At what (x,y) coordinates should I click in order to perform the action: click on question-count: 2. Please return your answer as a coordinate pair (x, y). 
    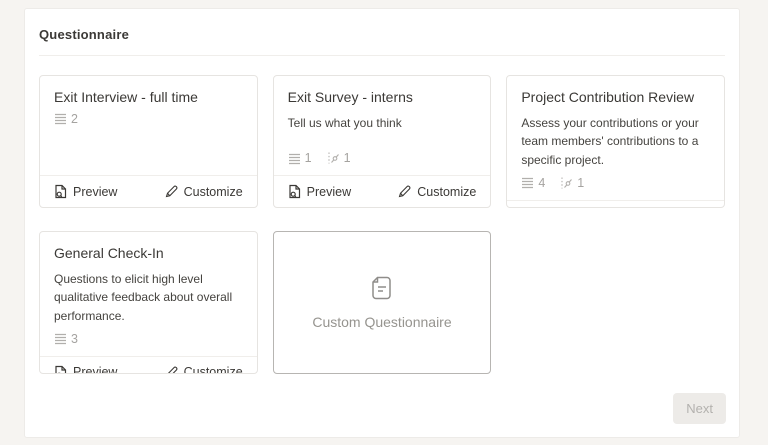
    Looking at the image, I should click on (66, 119).